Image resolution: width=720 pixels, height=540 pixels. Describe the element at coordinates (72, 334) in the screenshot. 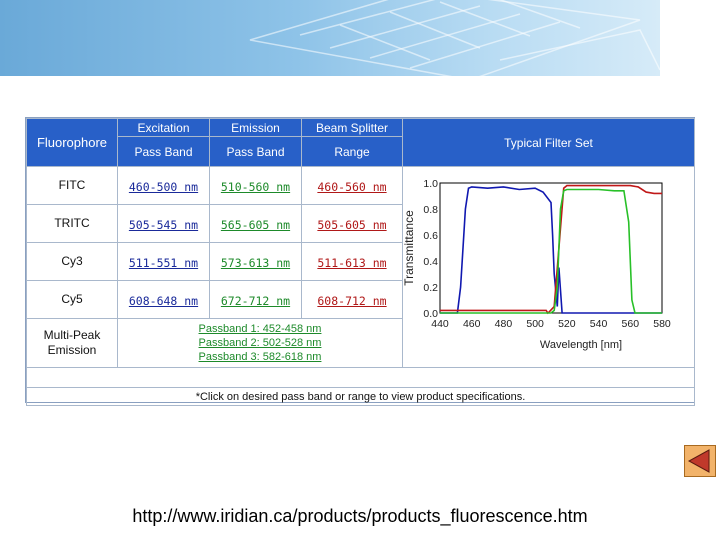

I see `multi-peak-label-line1: Multi-Peak` at that location.